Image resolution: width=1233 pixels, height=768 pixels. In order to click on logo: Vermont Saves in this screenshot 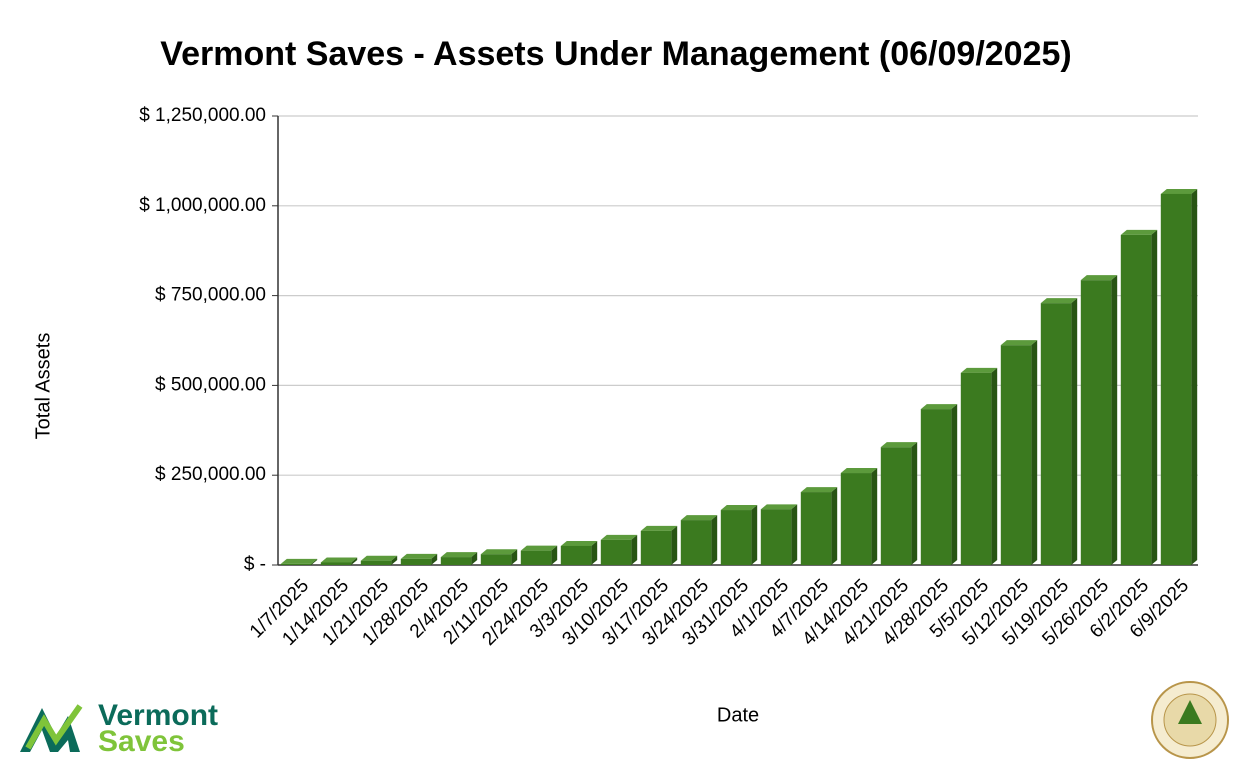, I will do `click(119, 728)`.